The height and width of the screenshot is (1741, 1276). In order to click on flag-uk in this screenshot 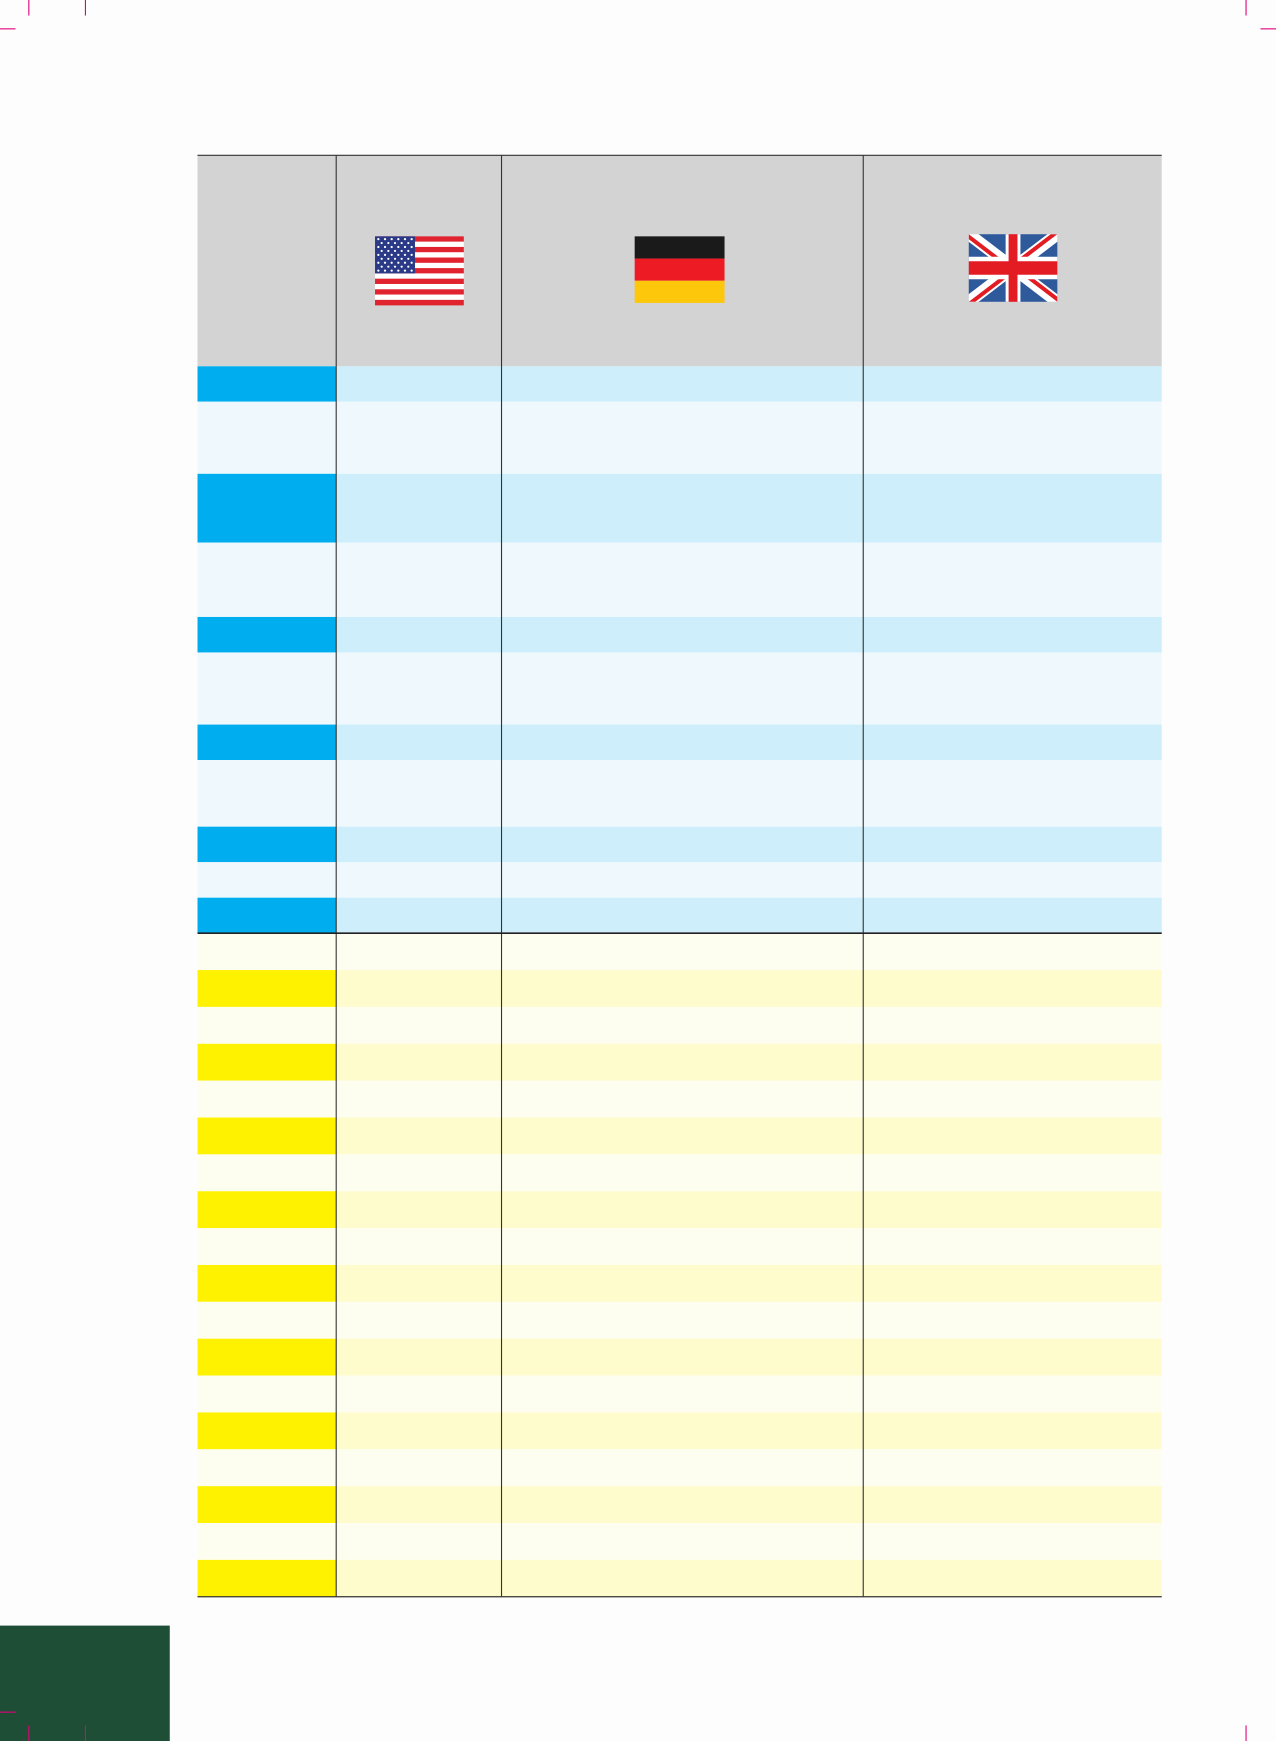, I will do `click(1013, 268)`.